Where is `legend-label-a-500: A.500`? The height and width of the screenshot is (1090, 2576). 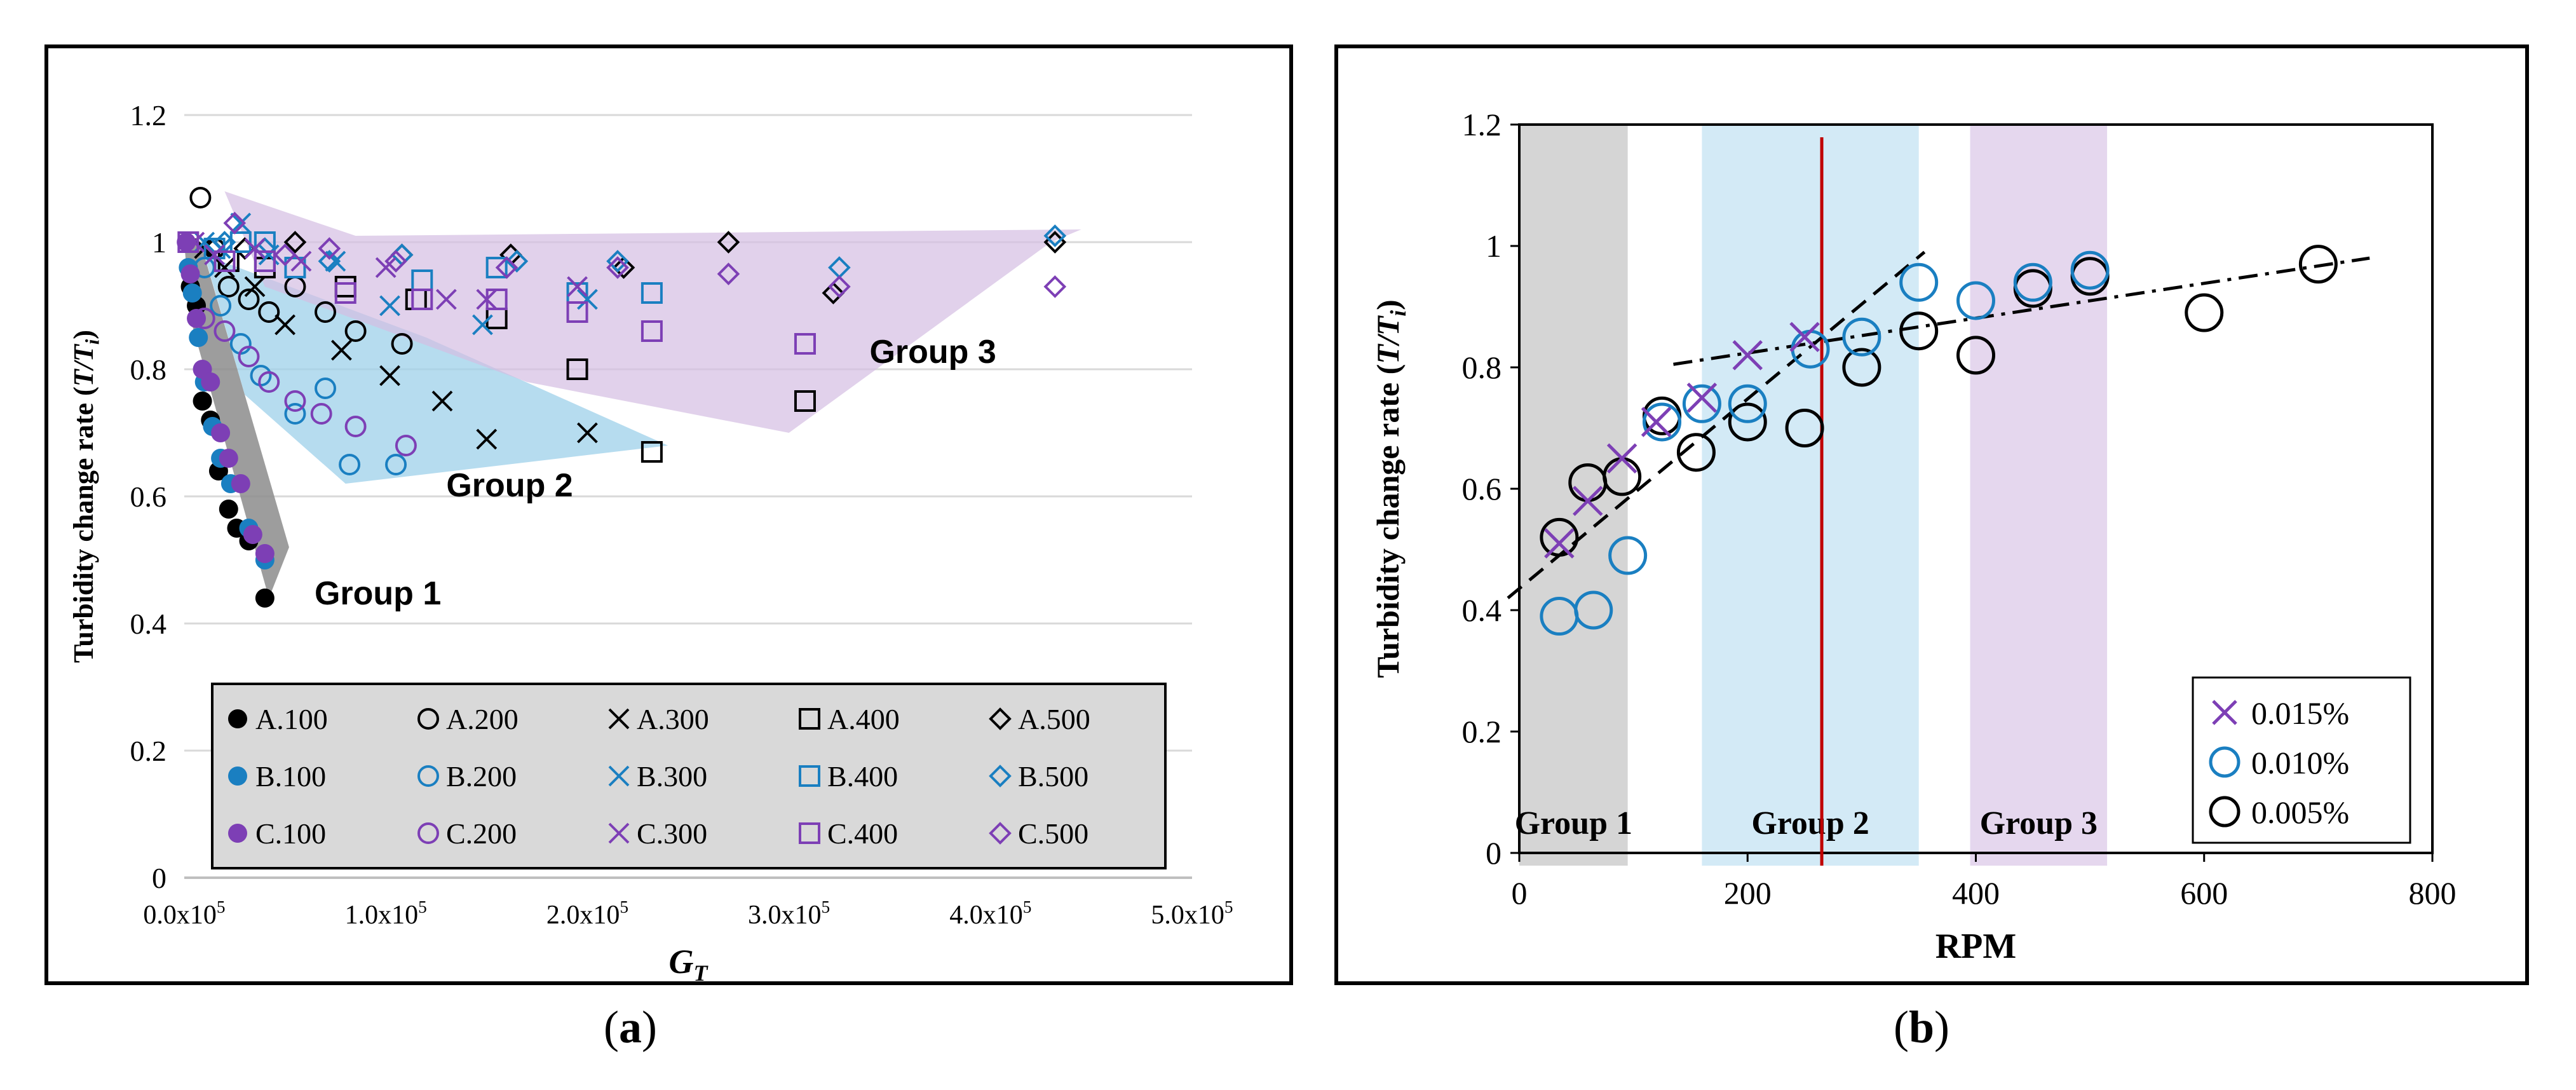 legend-label-a-500: A.500 is located at coordinates (1054, 719).